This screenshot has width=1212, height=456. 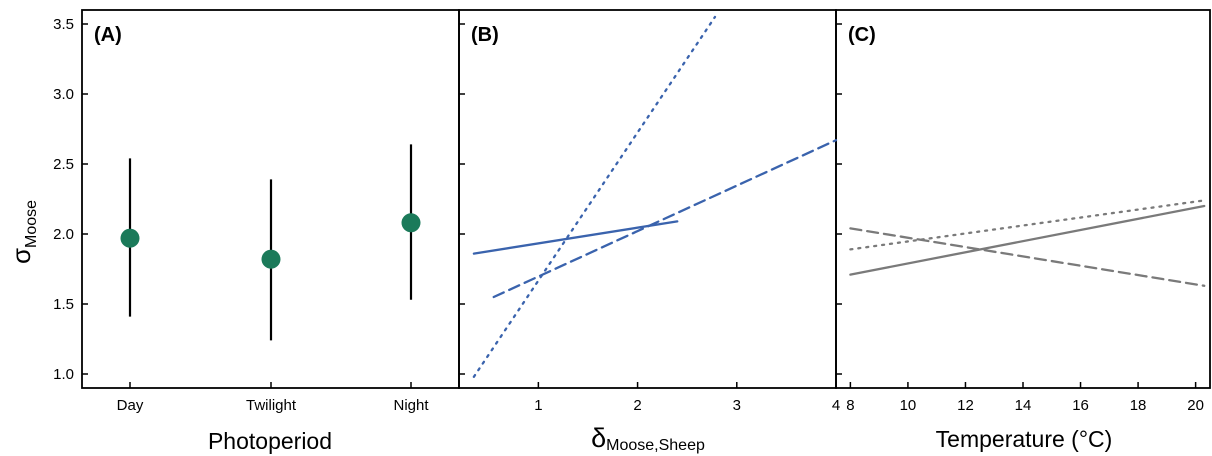 What do you see at coordinates (1023, 405) in the screenshot?
I see `x-tick-label: 14` at bounding box center [1023, 405].